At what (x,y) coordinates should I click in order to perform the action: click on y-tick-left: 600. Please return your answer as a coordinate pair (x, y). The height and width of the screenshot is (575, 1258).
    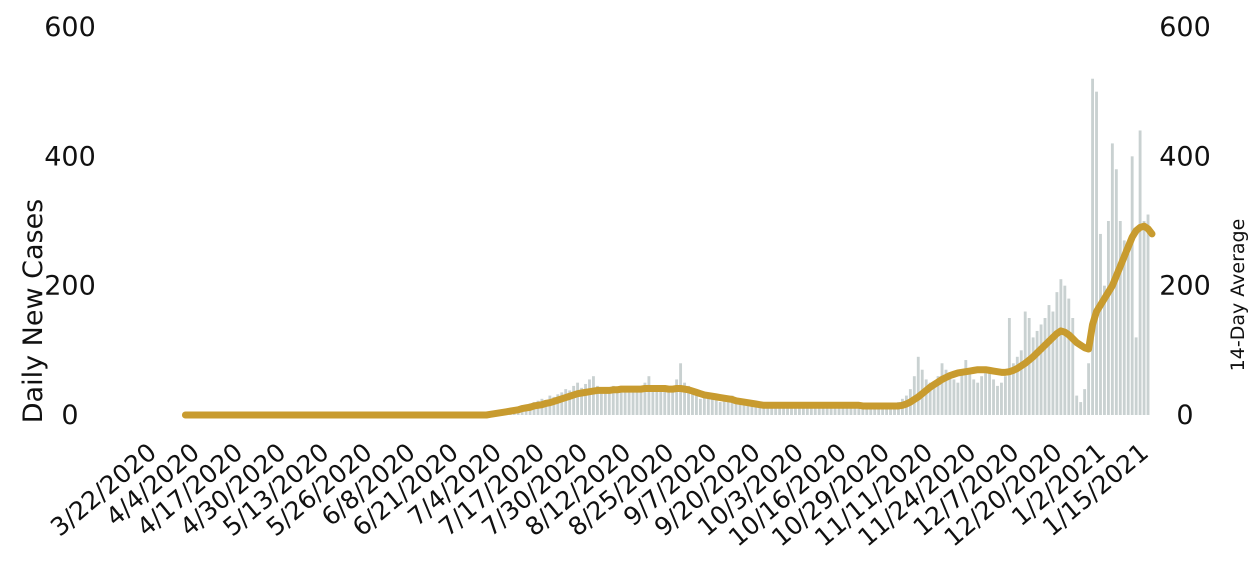
    Looking at the image, I should click on (70, 27).